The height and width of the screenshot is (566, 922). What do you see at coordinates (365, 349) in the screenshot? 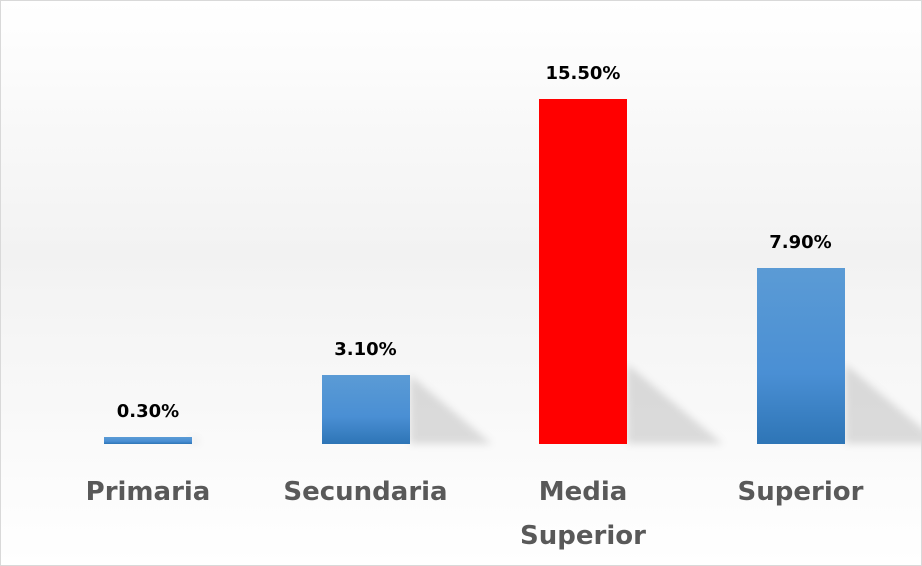
I see `data-label: 3.10%` at bounding box center [365, 349].